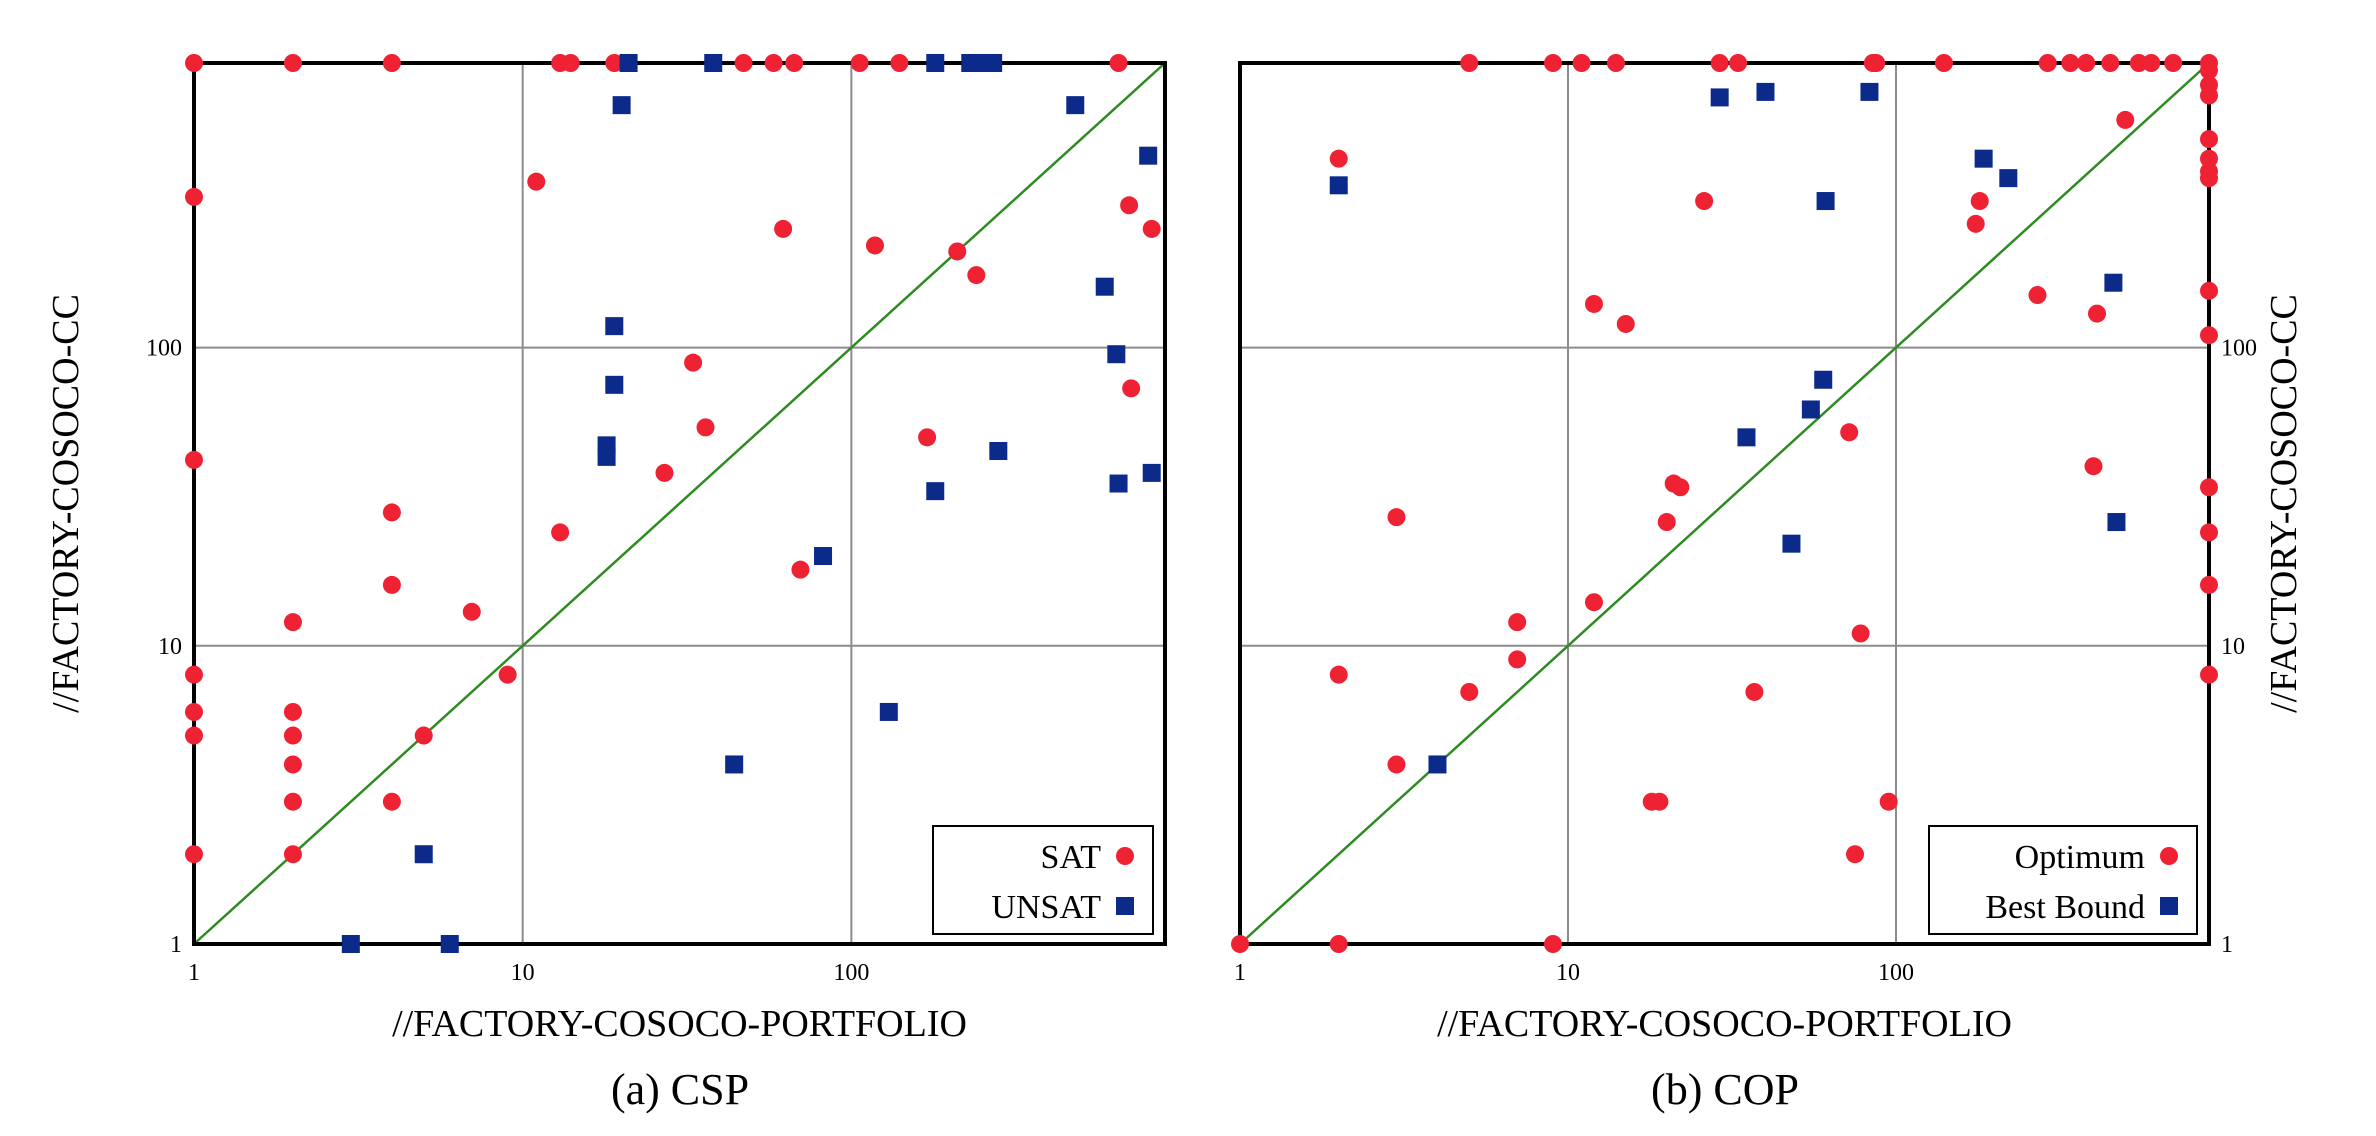 The width and height of the screenshot is (2376, 1136). I want to click on panel-caption: (b) COP, so click(1725, 1089).